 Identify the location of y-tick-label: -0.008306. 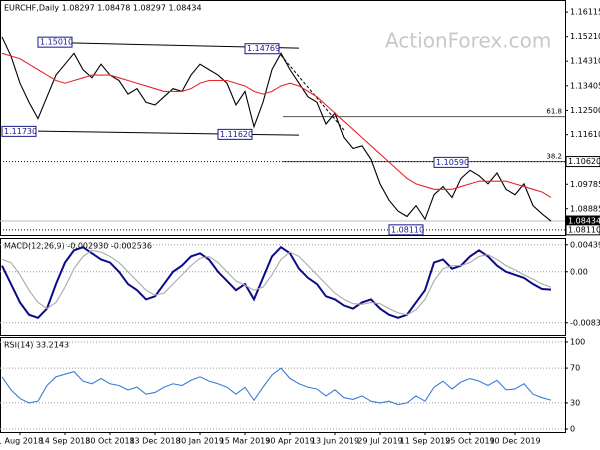
(585, 322).